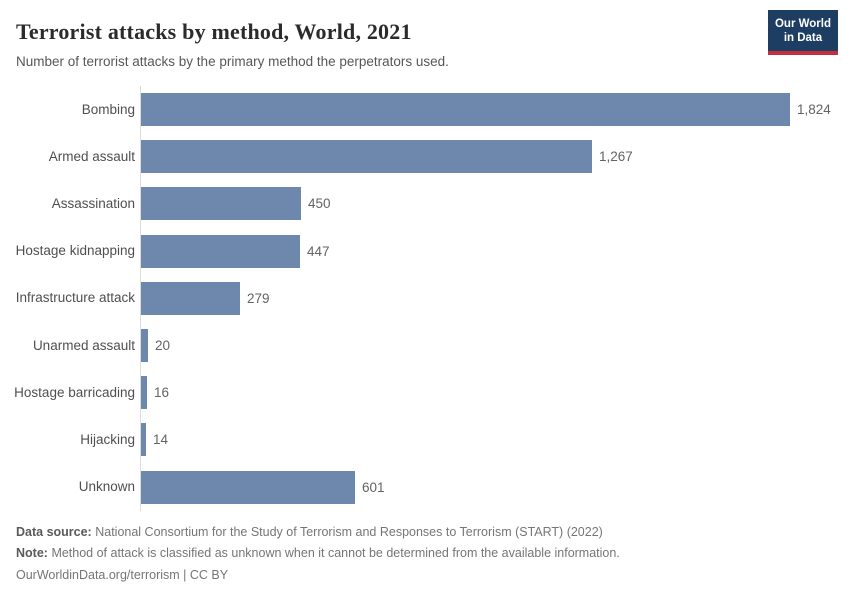 The width and height of the screenshot is (850, 600). What do you see at coordinates (319, 204) in the screenshot?
I see `value-label: 450` at bounding box center [319, 204].